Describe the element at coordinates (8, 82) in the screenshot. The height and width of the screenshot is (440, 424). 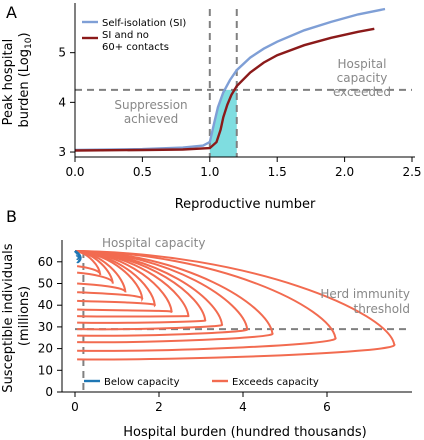
I see `panel-a-ylabel-line1: Peak hospital` at that location.